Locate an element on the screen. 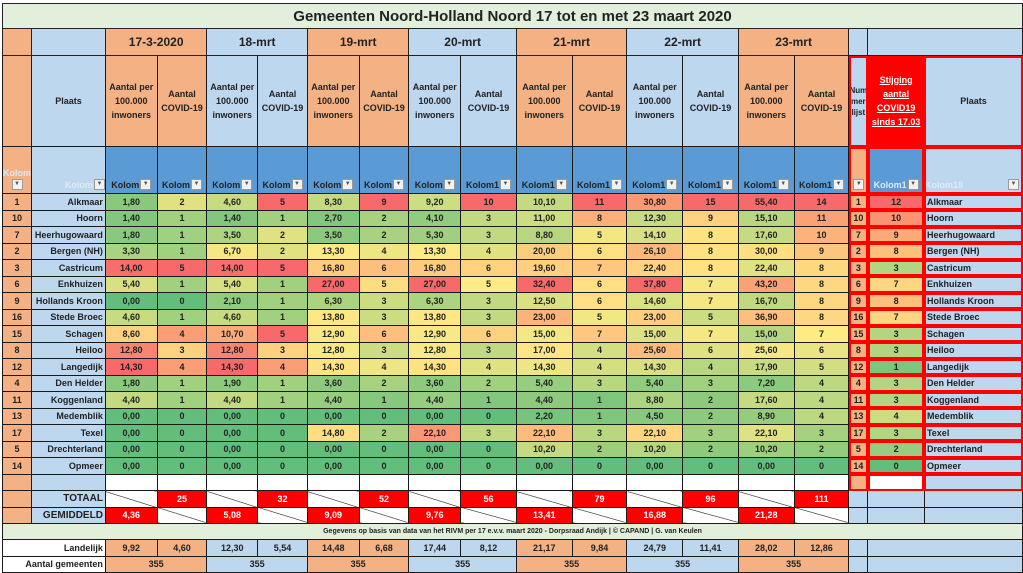 The width and height of the screenshot is (1023, 573). row-index: 3 is located at coordinates (17, 268).